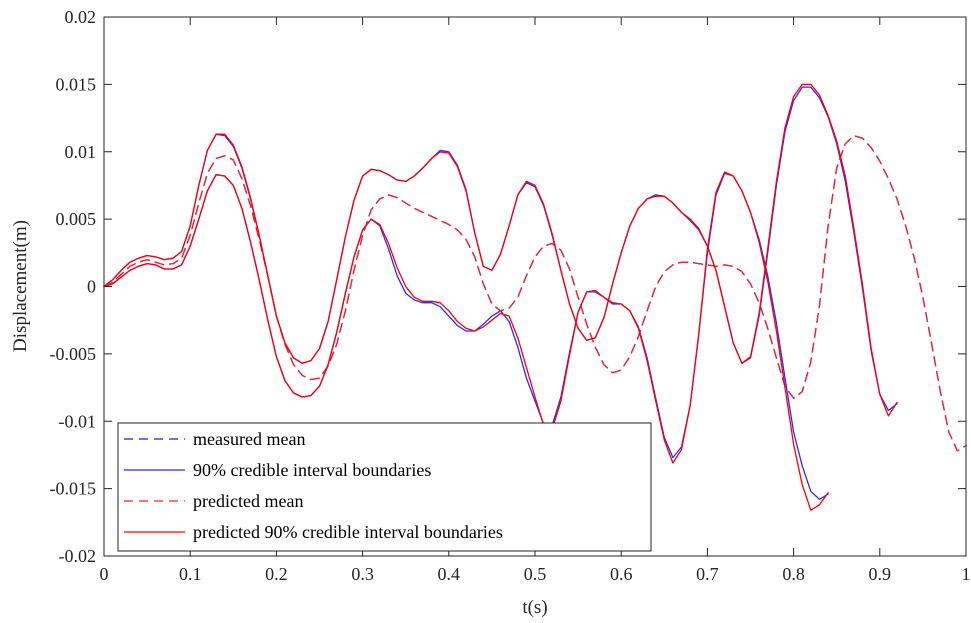 The width and height of the screenshot is (971, 623). What do you see at coordinates (276, 574) in the screenshot?
I see `x-tick-label: 0.2` at bounding box center [276, 574].